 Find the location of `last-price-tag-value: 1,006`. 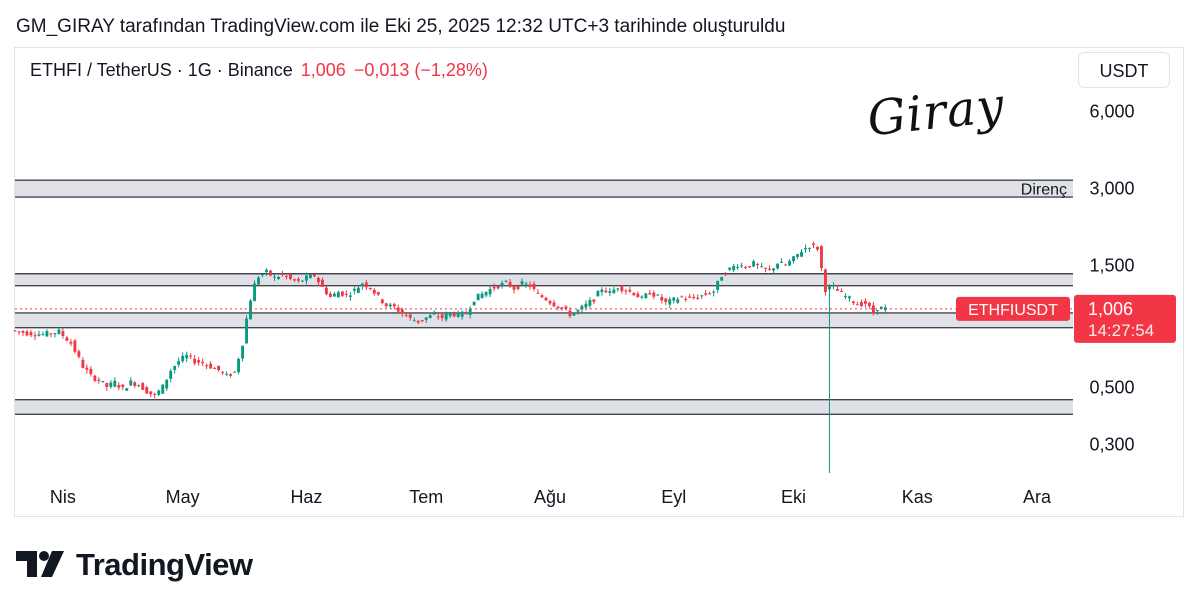

last-price-tag-value: 1,006 is located at coordinates (1110, 309).